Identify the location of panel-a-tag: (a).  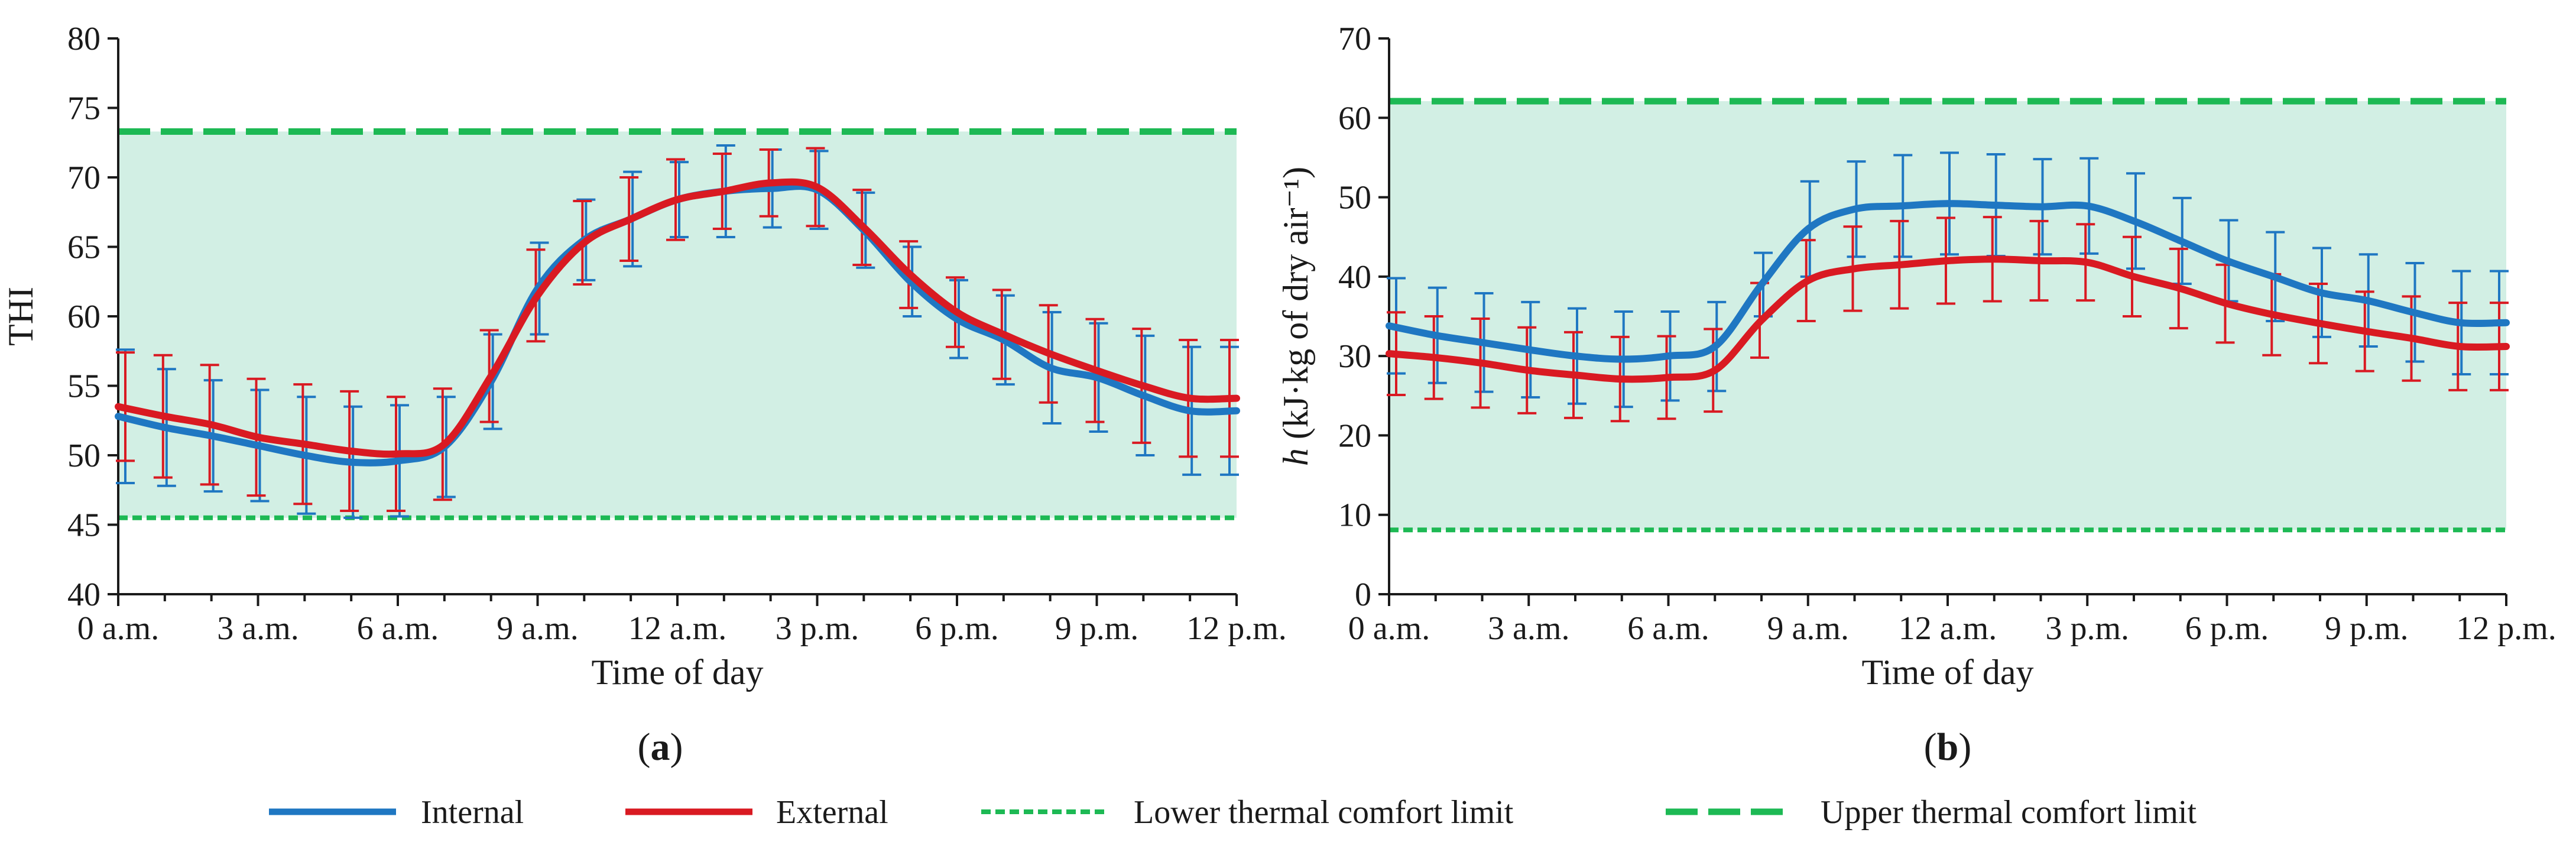
(660, 747).